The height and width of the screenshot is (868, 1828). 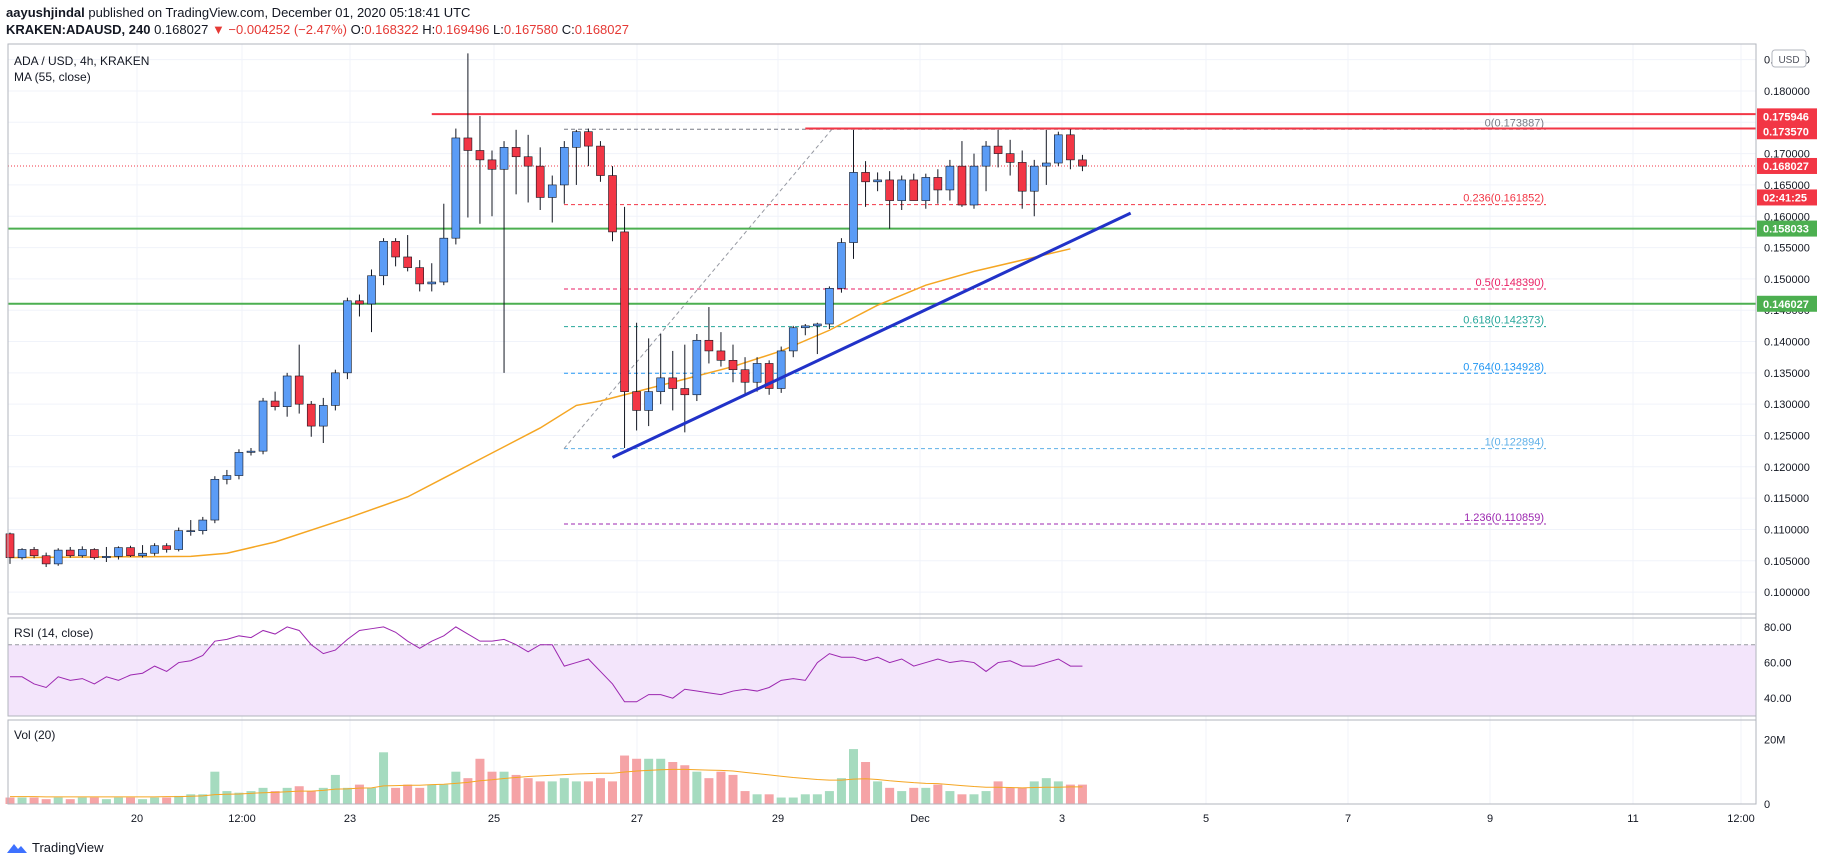 I want to click on tradingview-logo-icon, so click(x=17, y=848).